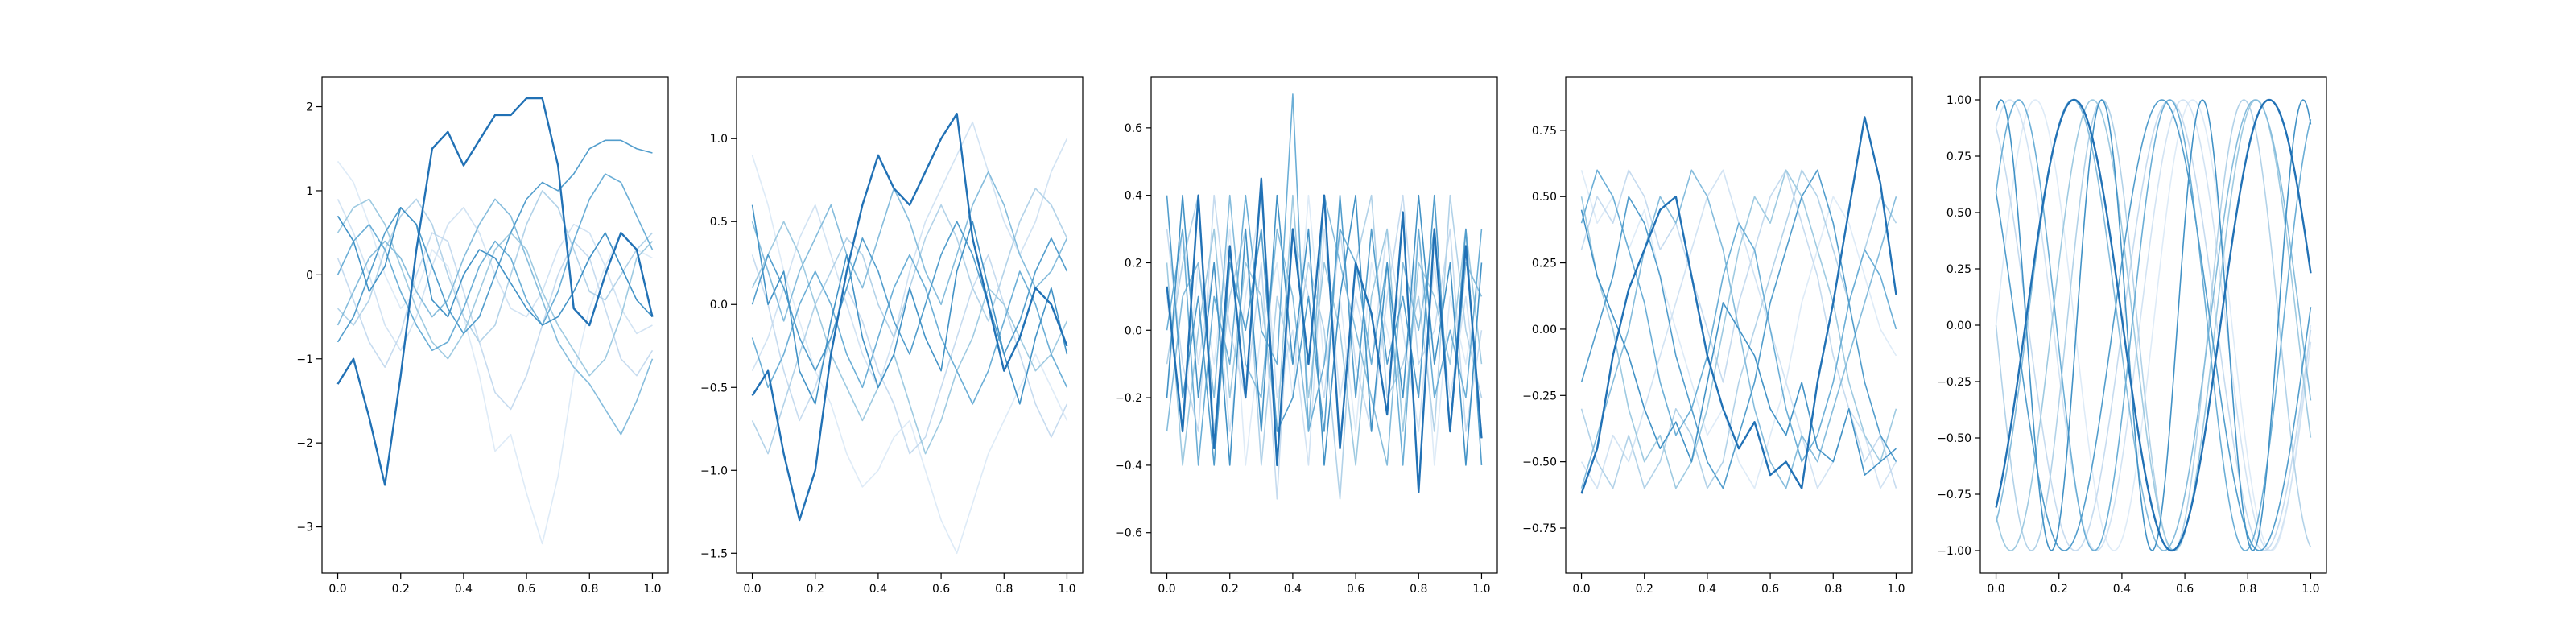  I want to click on y-tick-label: 0.4, so click(1133, 196).